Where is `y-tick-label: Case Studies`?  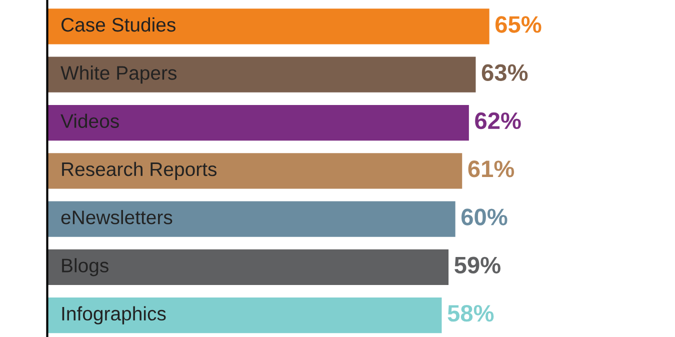 y-tick-label: Case Studies is located at coordinates (119, 24).